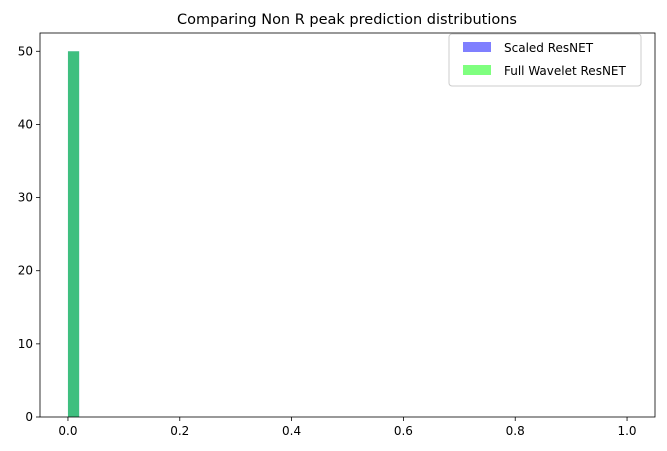  Describe the element at coordinates (25, 271) in the screenshot. I see `y-tick-label: 20` at that location.